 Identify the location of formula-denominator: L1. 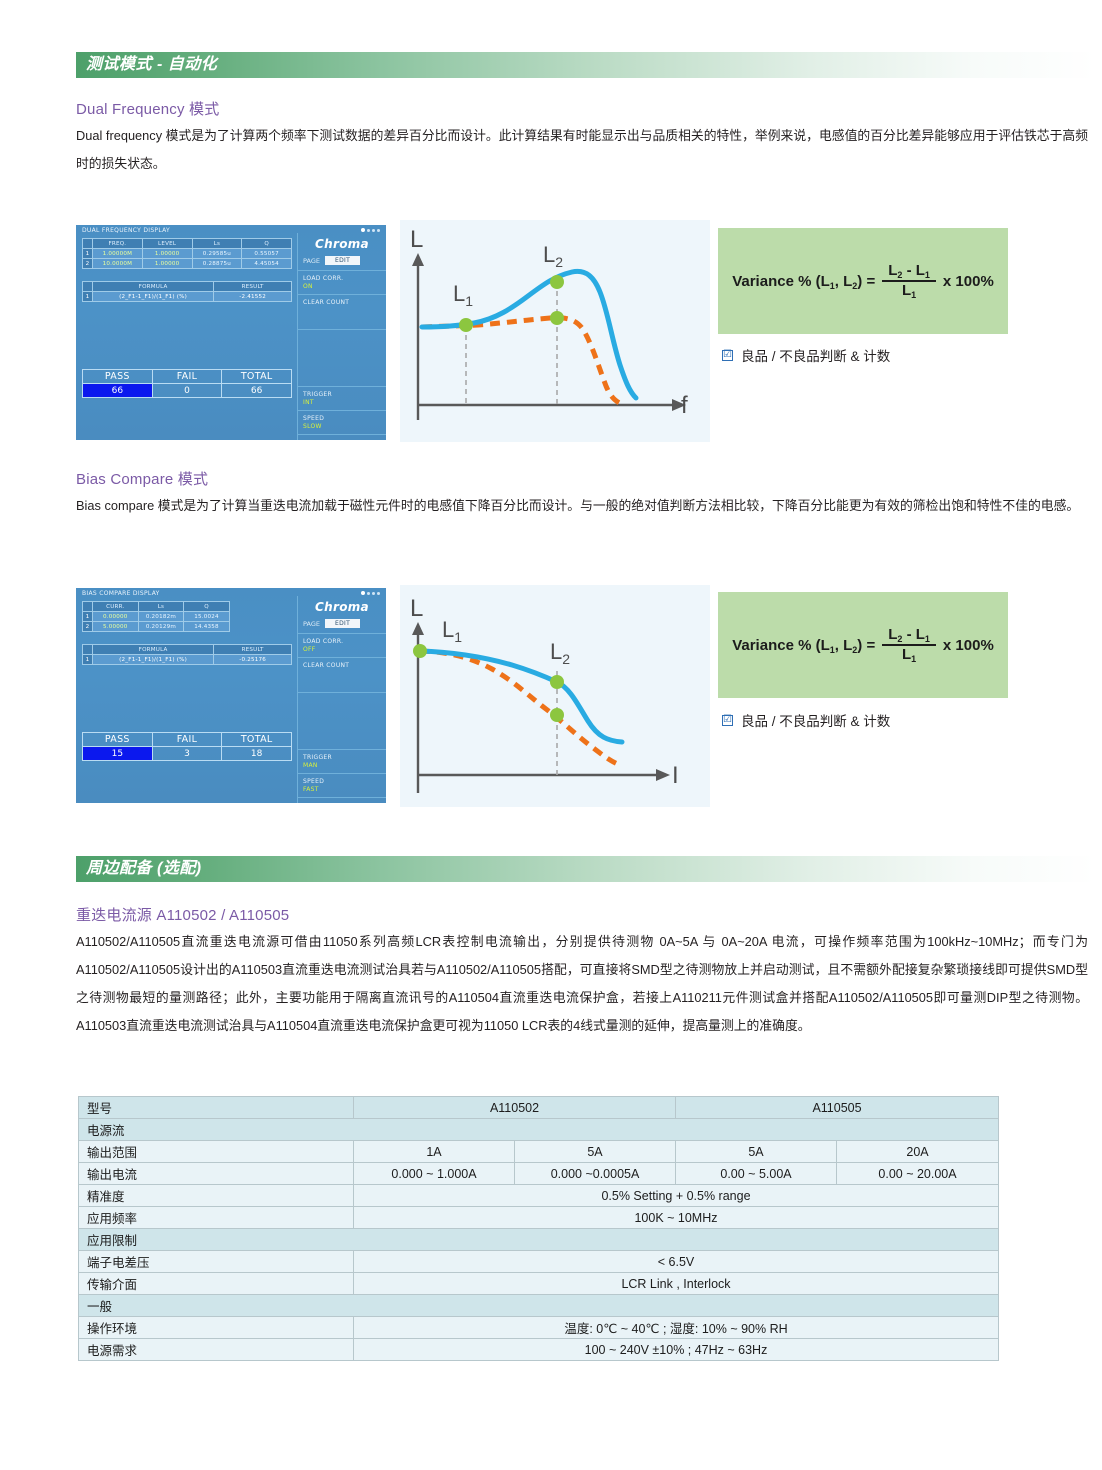
(909, 655).